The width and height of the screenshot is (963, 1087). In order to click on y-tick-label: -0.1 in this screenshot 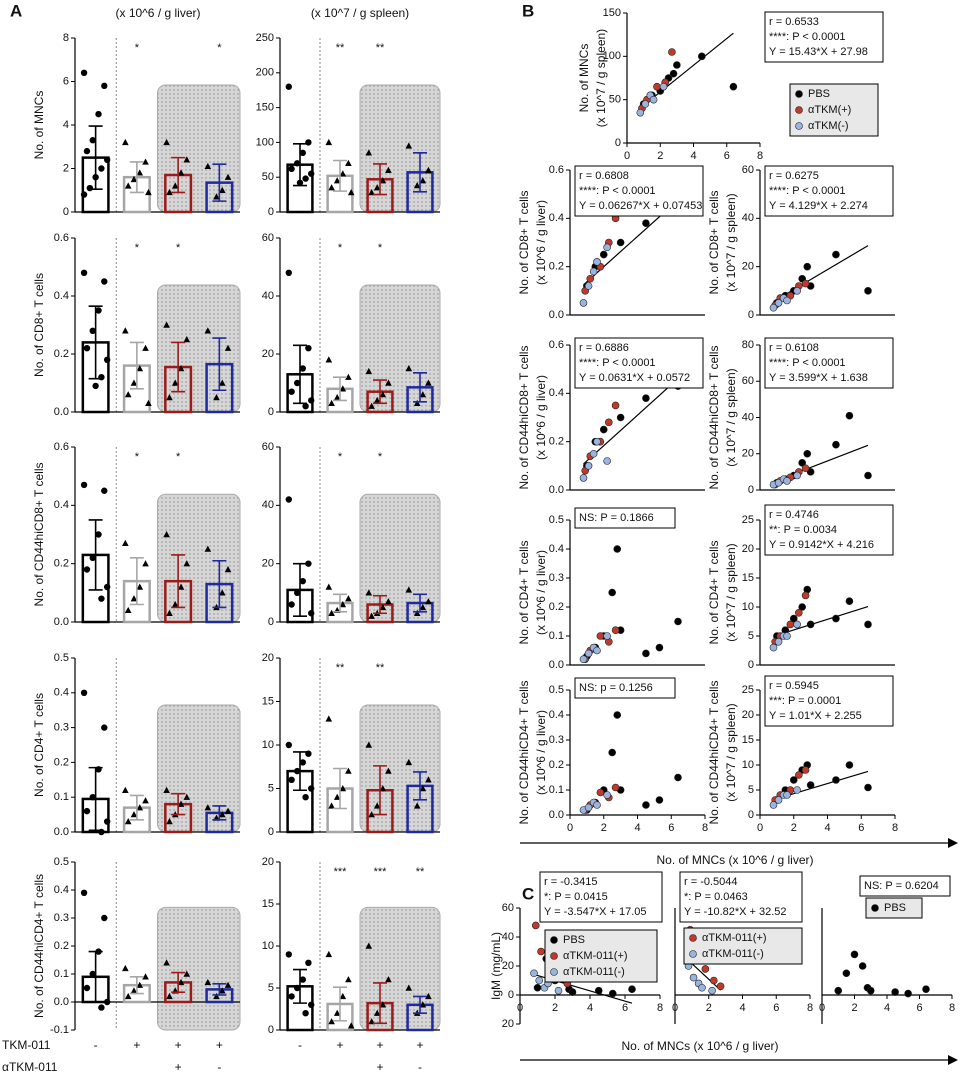, I will do `click(59, 1030)`.